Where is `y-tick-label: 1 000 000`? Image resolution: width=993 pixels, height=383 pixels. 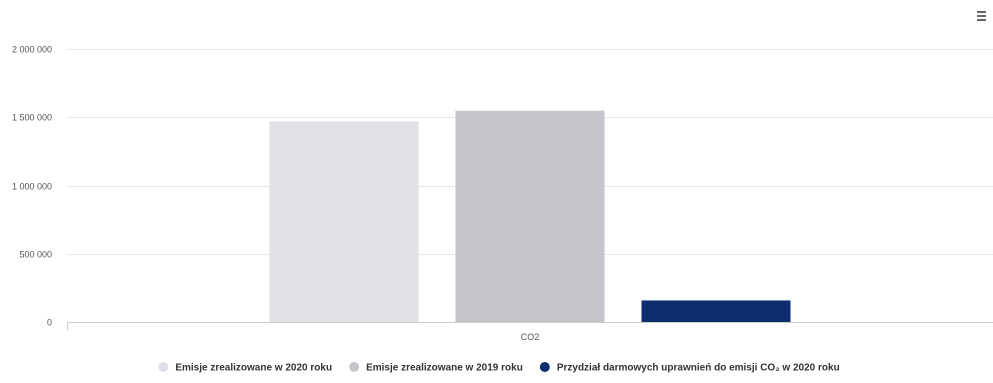 y-tick-label: 1 000 000 is located at coordinates (32, 187).